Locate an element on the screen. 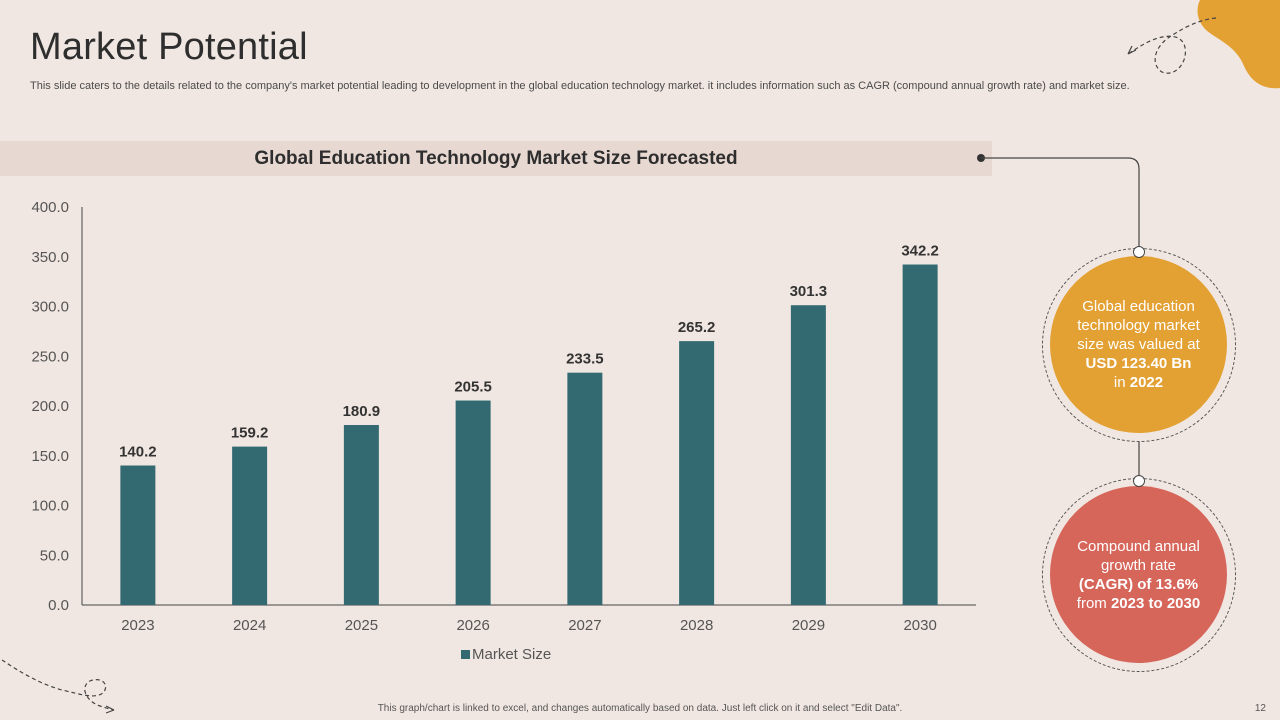  connector-line is located at coordinates (1060, 204).